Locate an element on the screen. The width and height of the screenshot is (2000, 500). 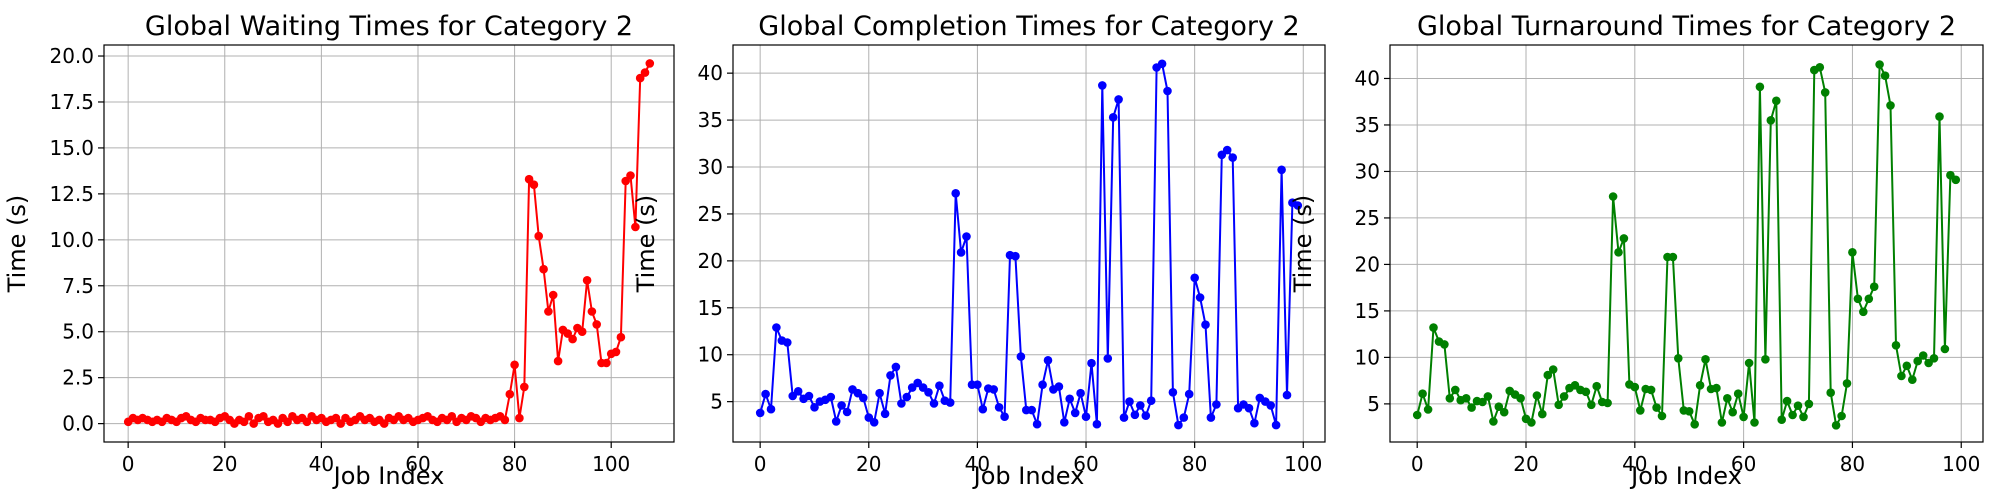
waiting-times-xtick-label: 100 is located at coordinates (611, 464).